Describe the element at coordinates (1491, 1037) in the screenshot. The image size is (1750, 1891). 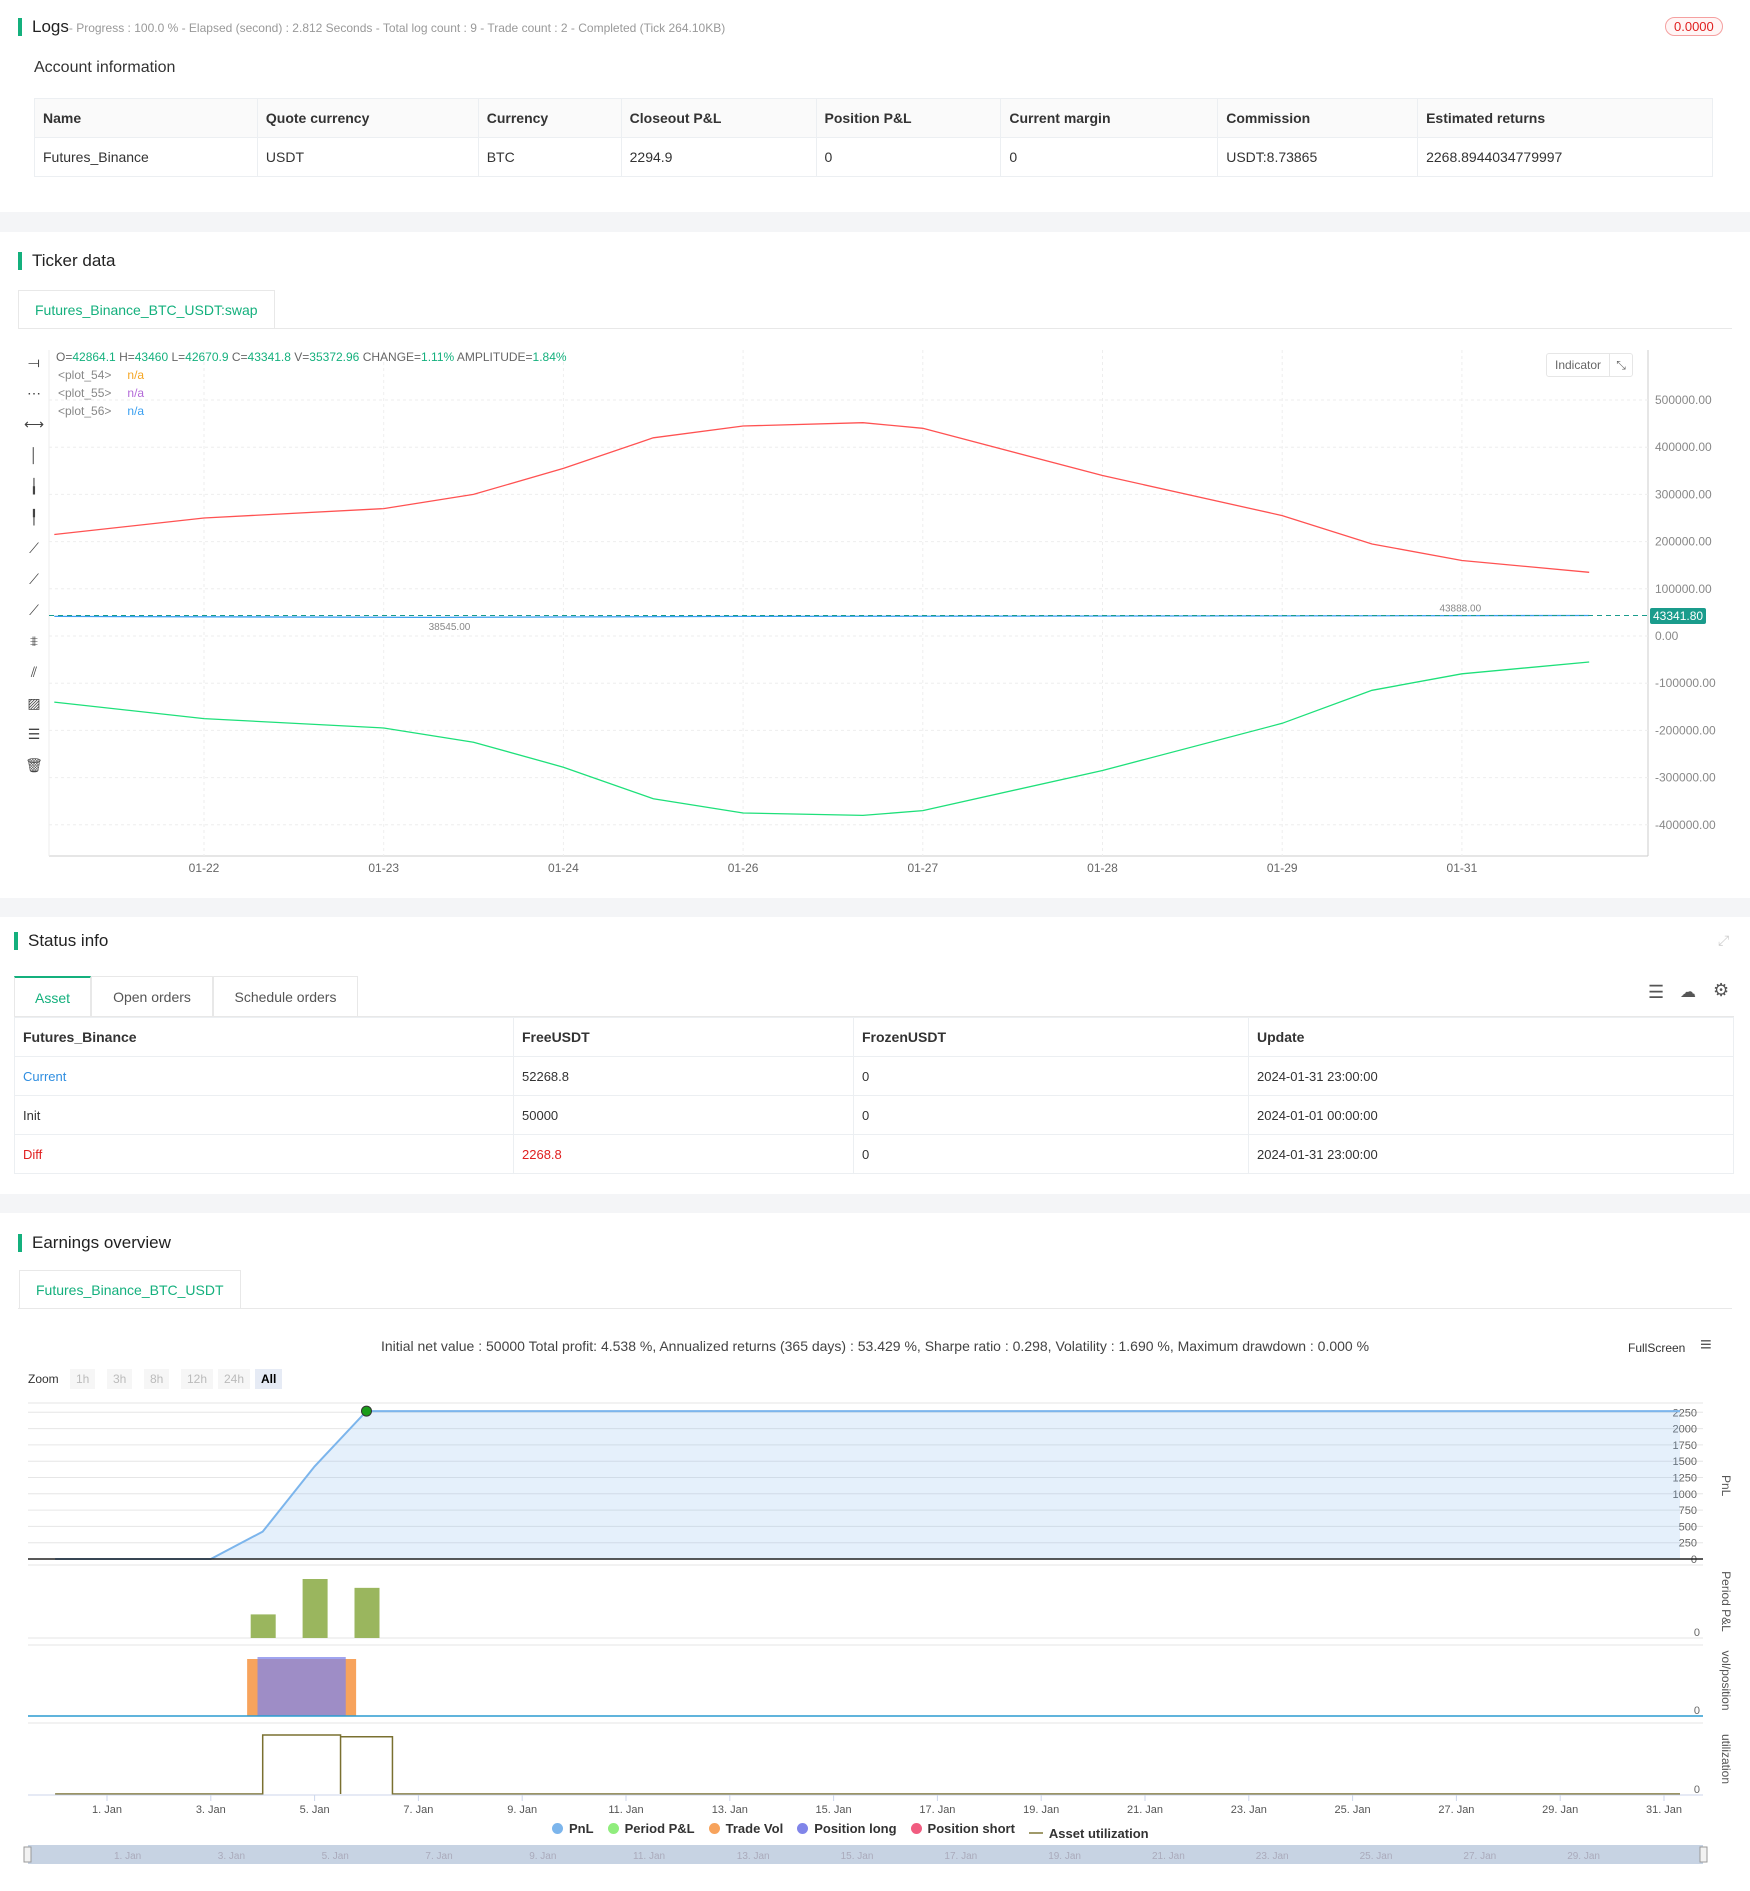
I see `column-header: Update` at that location.